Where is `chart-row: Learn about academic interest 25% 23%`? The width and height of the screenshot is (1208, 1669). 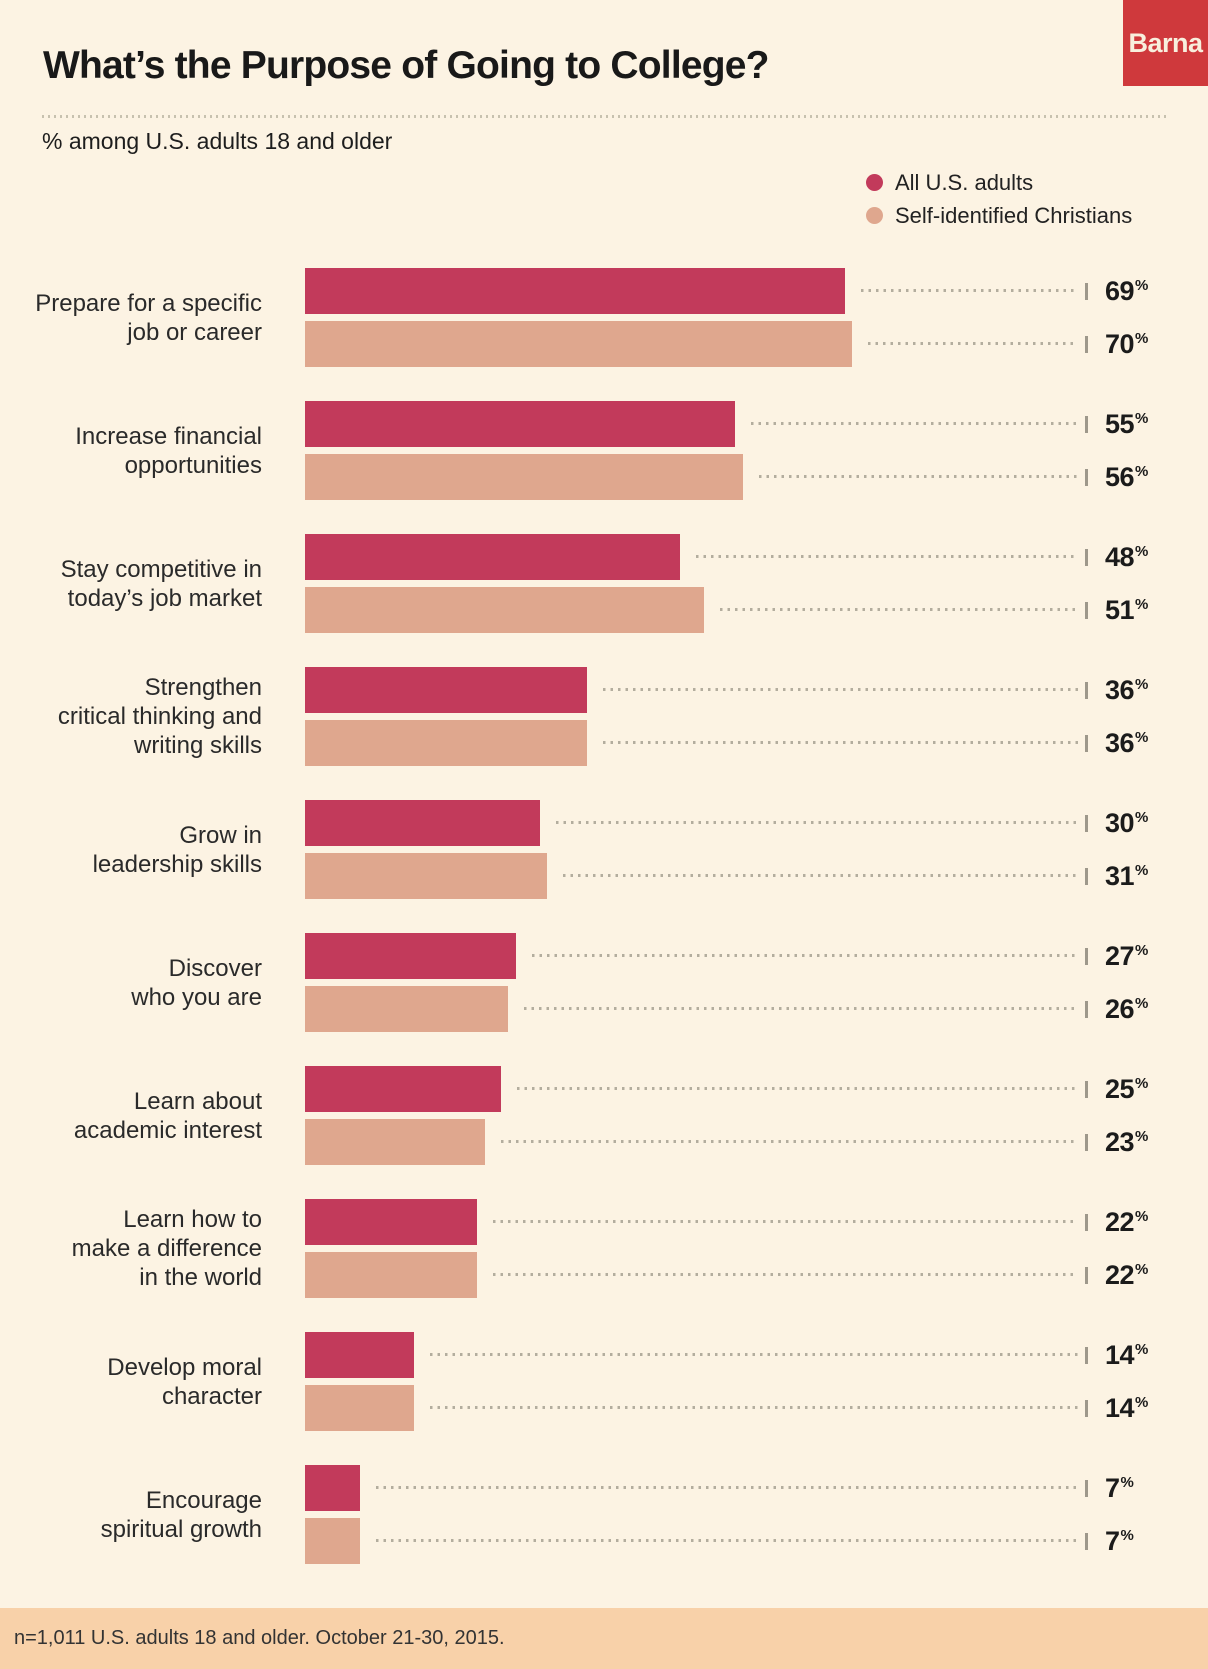
chart-row: Learn about academic interest 25% 23% is located at coordinates (604, 1115).